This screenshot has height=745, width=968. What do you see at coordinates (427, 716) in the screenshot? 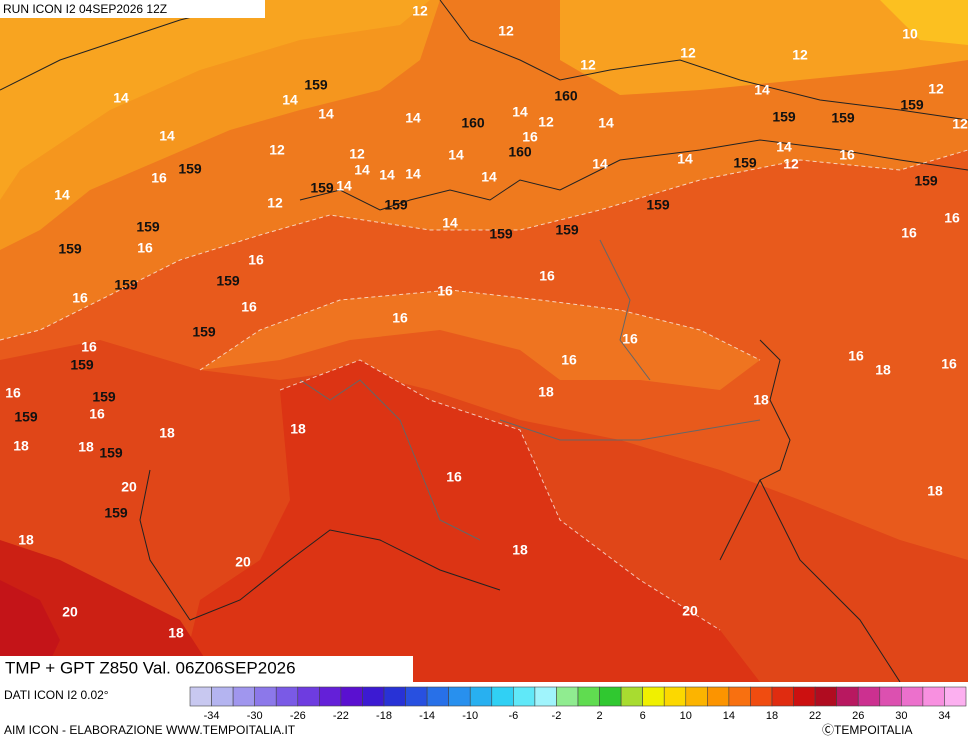
I see `colorbar-tick-label: -14` at bounding box center [427, 716].